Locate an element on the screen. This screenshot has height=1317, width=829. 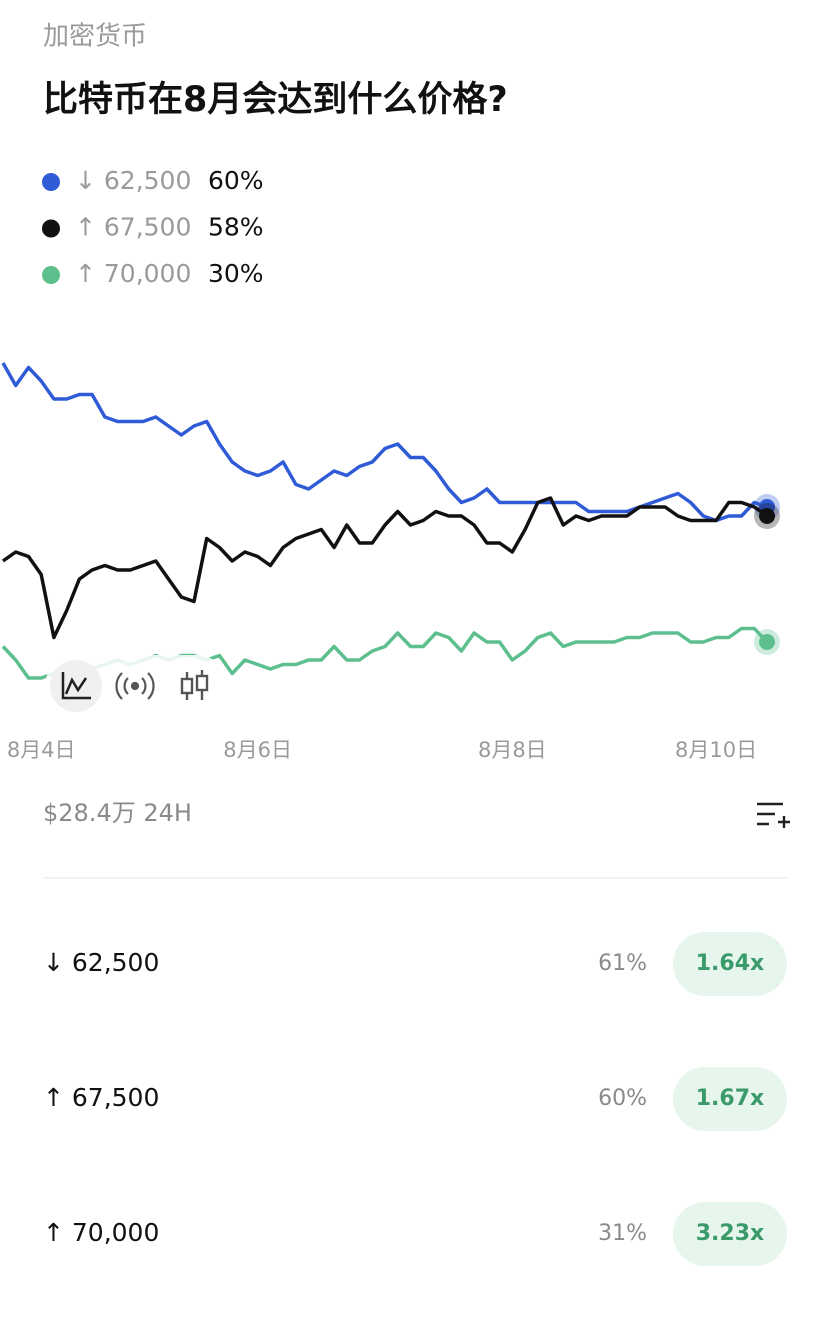
outcome-percent: 60% is located at coordinates (622, 1098).